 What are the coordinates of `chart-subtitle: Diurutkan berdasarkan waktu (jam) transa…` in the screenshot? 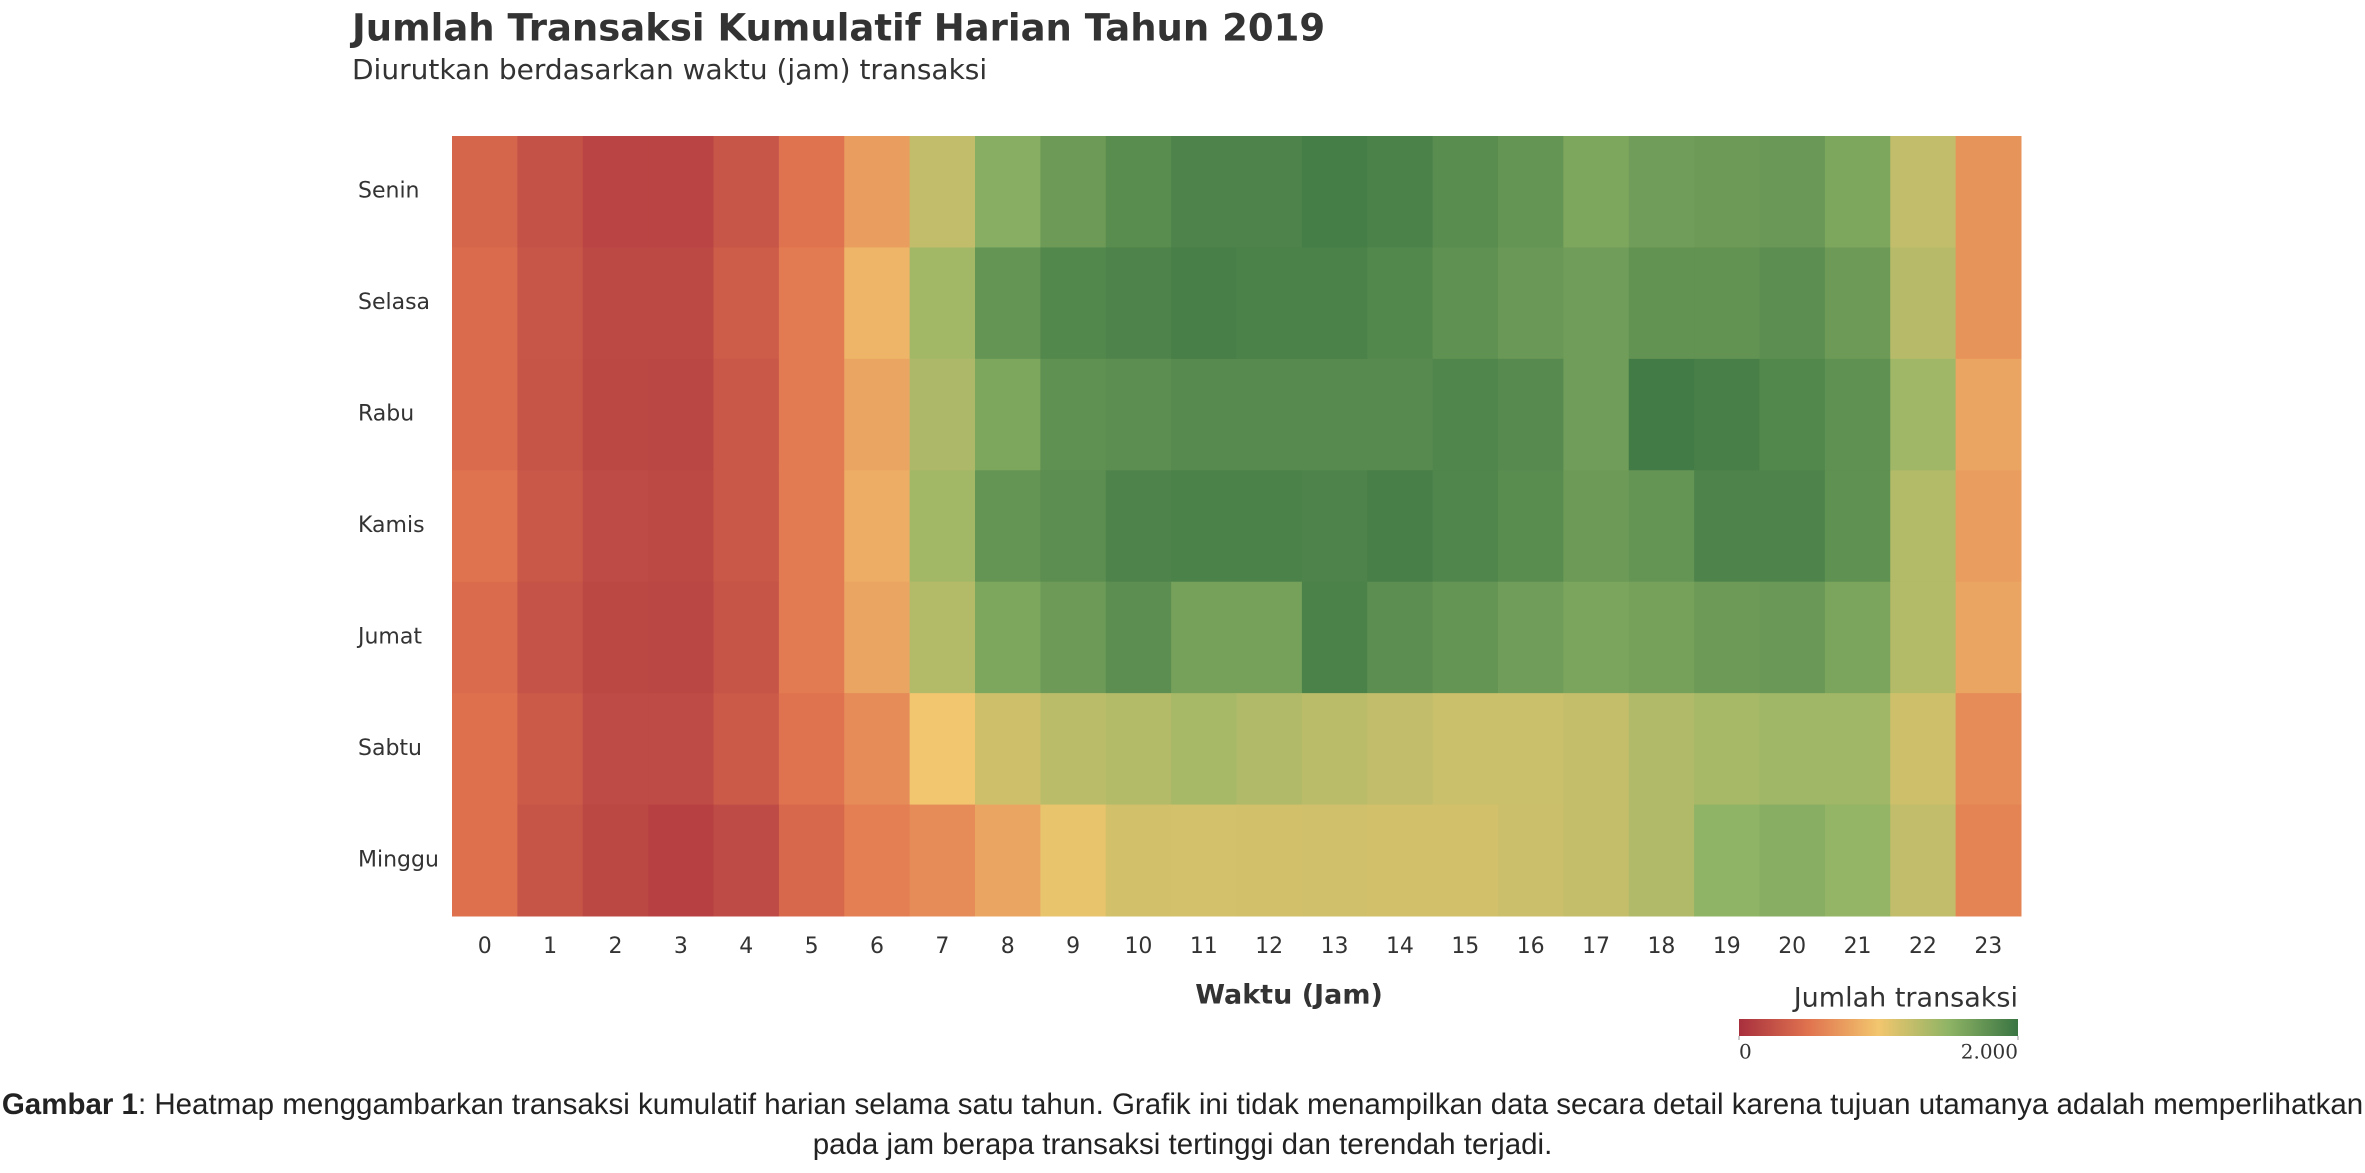 It's located at (669, 69).